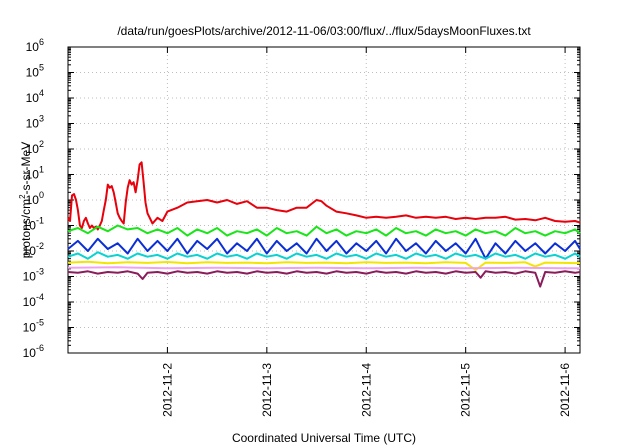 This screenshot has width=640, height=448. What do you see at coordinates (33, 275) in the screenshot?
I see `y-tick-label: 10⁻³` at bounding box center [33, 275].